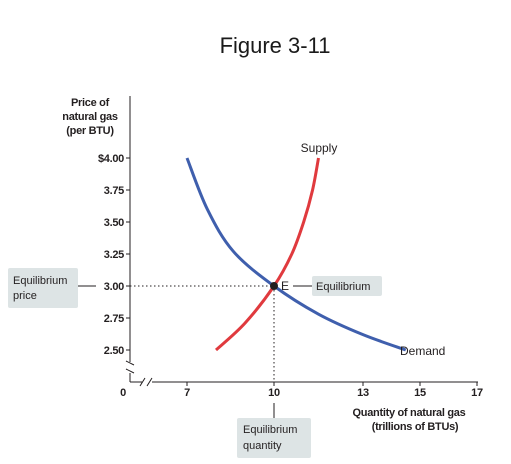 The width and height of the screenshot is (511, 464). What do you see at coordinates (114, 351) in the screenshot?
I see `y-tick-label: 2.50` at bounding box center [114, 351].